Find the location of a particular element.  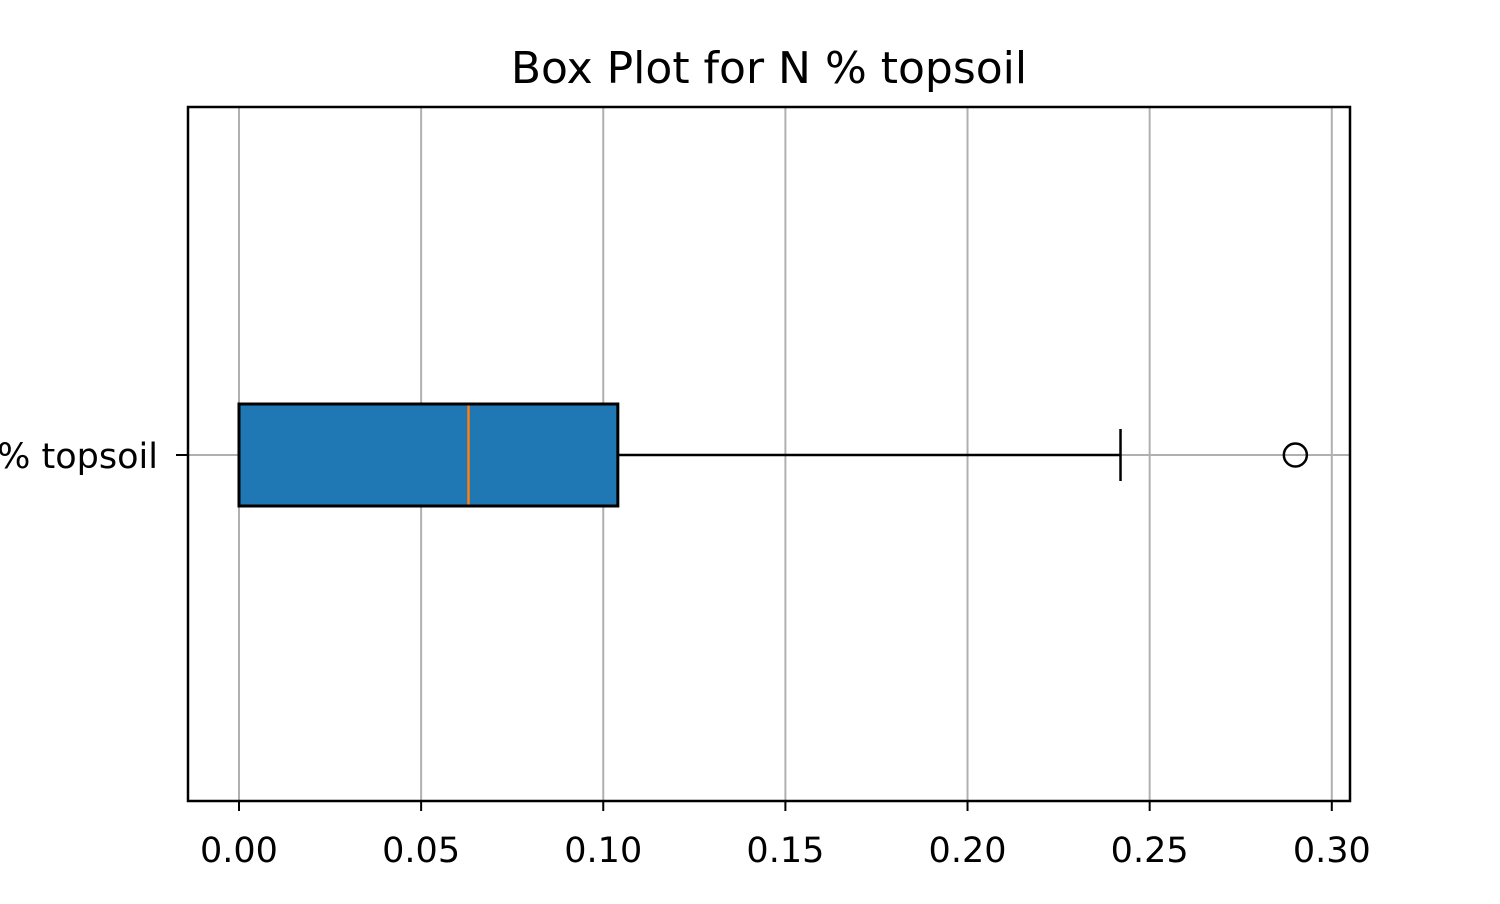

outlier-point is located at coordinates (1295, 455).